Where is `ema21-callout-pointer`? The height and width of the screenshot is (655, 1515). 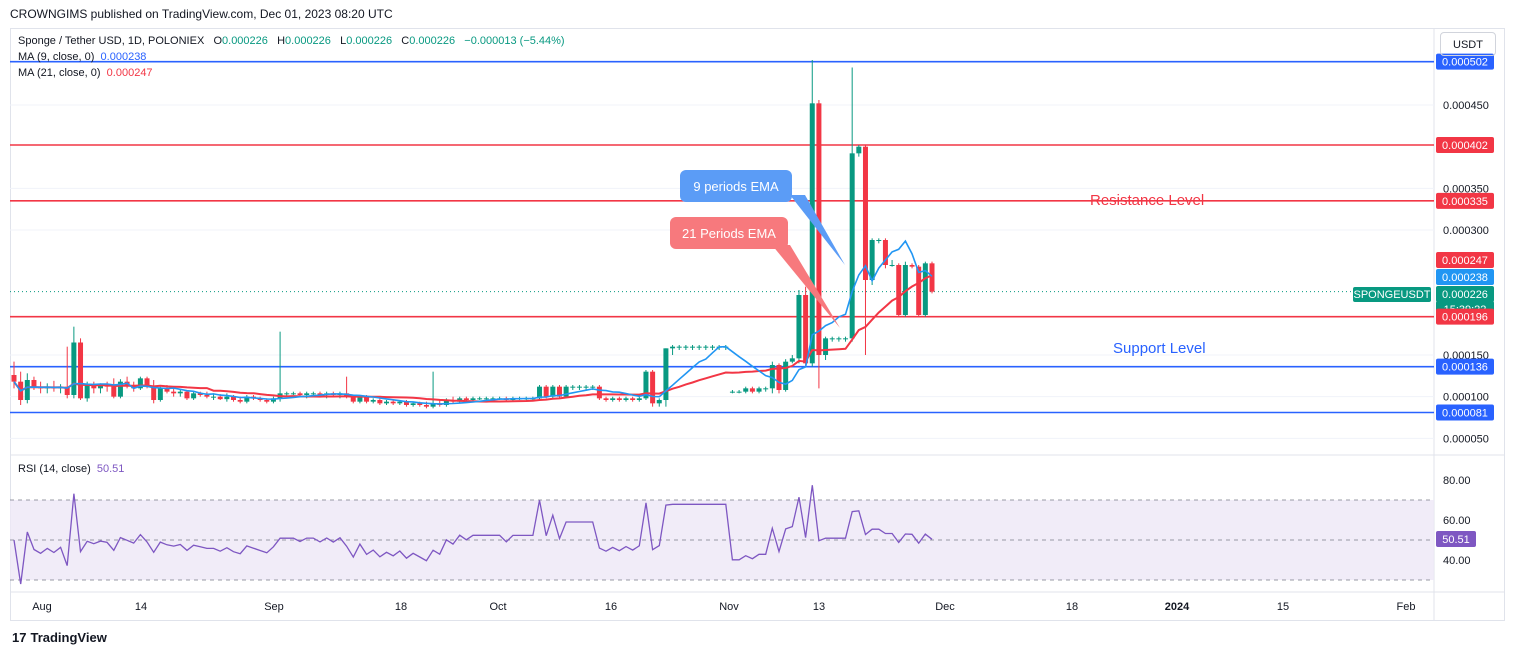
ema21-callout-pointer is located at coordinates (806, 286).